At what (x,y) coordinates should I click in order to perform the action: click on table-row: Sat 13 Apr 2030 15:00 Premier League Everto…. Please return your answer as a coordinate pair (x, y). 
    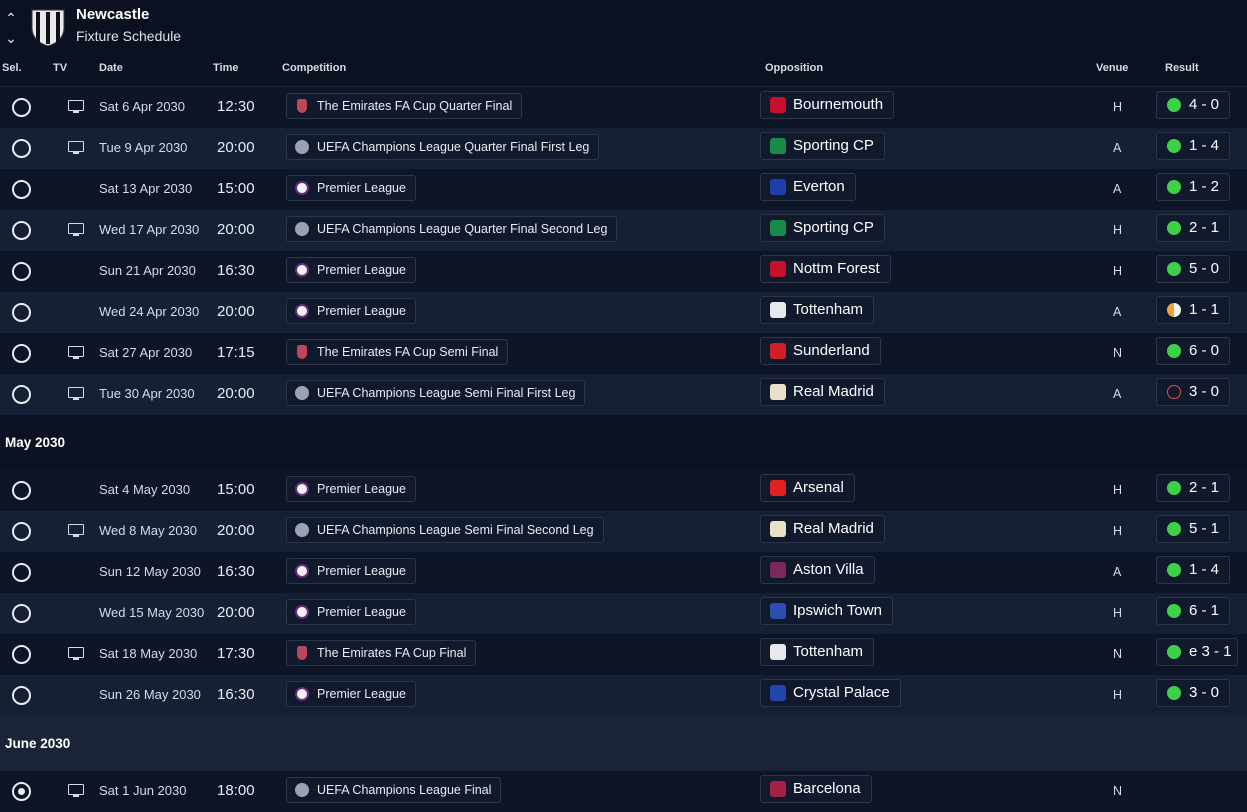
    Looking at the image, I should click on (623, 189).